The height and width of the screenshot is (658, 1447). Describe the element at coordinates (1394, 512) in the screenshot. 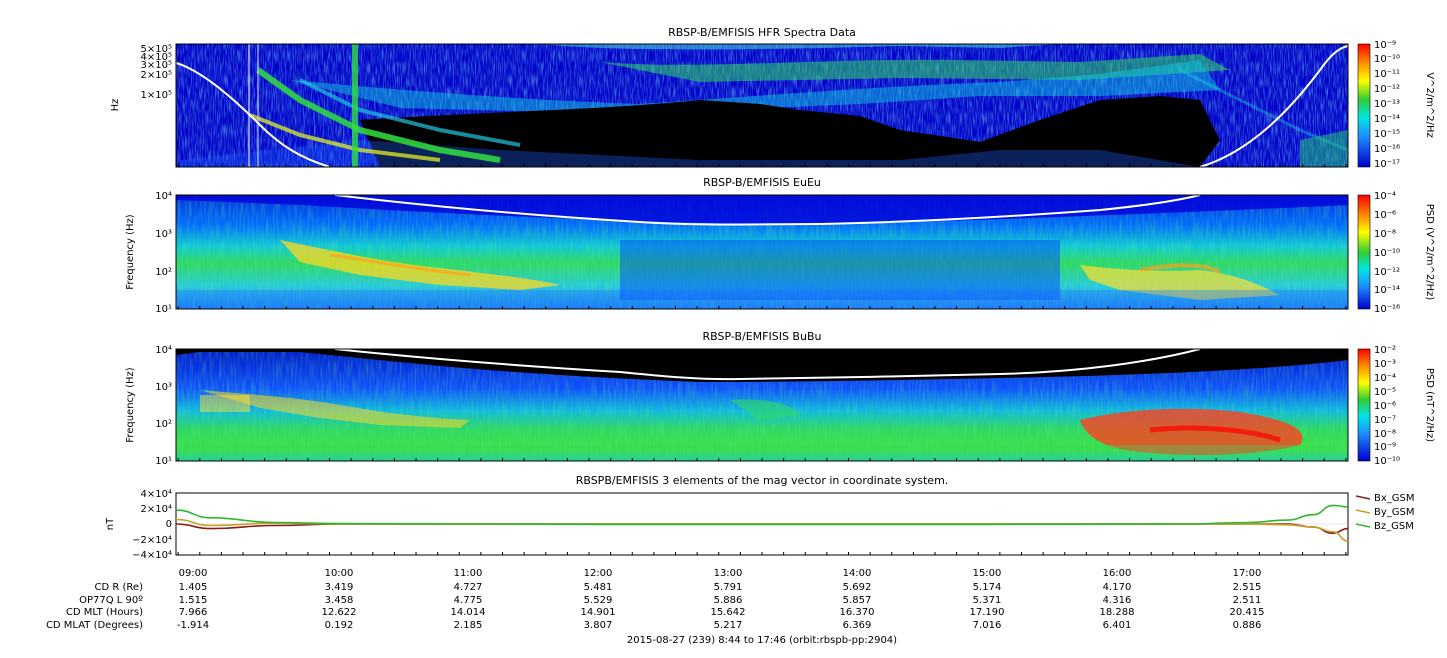

I see `legend-by: By_GSM` at that location.